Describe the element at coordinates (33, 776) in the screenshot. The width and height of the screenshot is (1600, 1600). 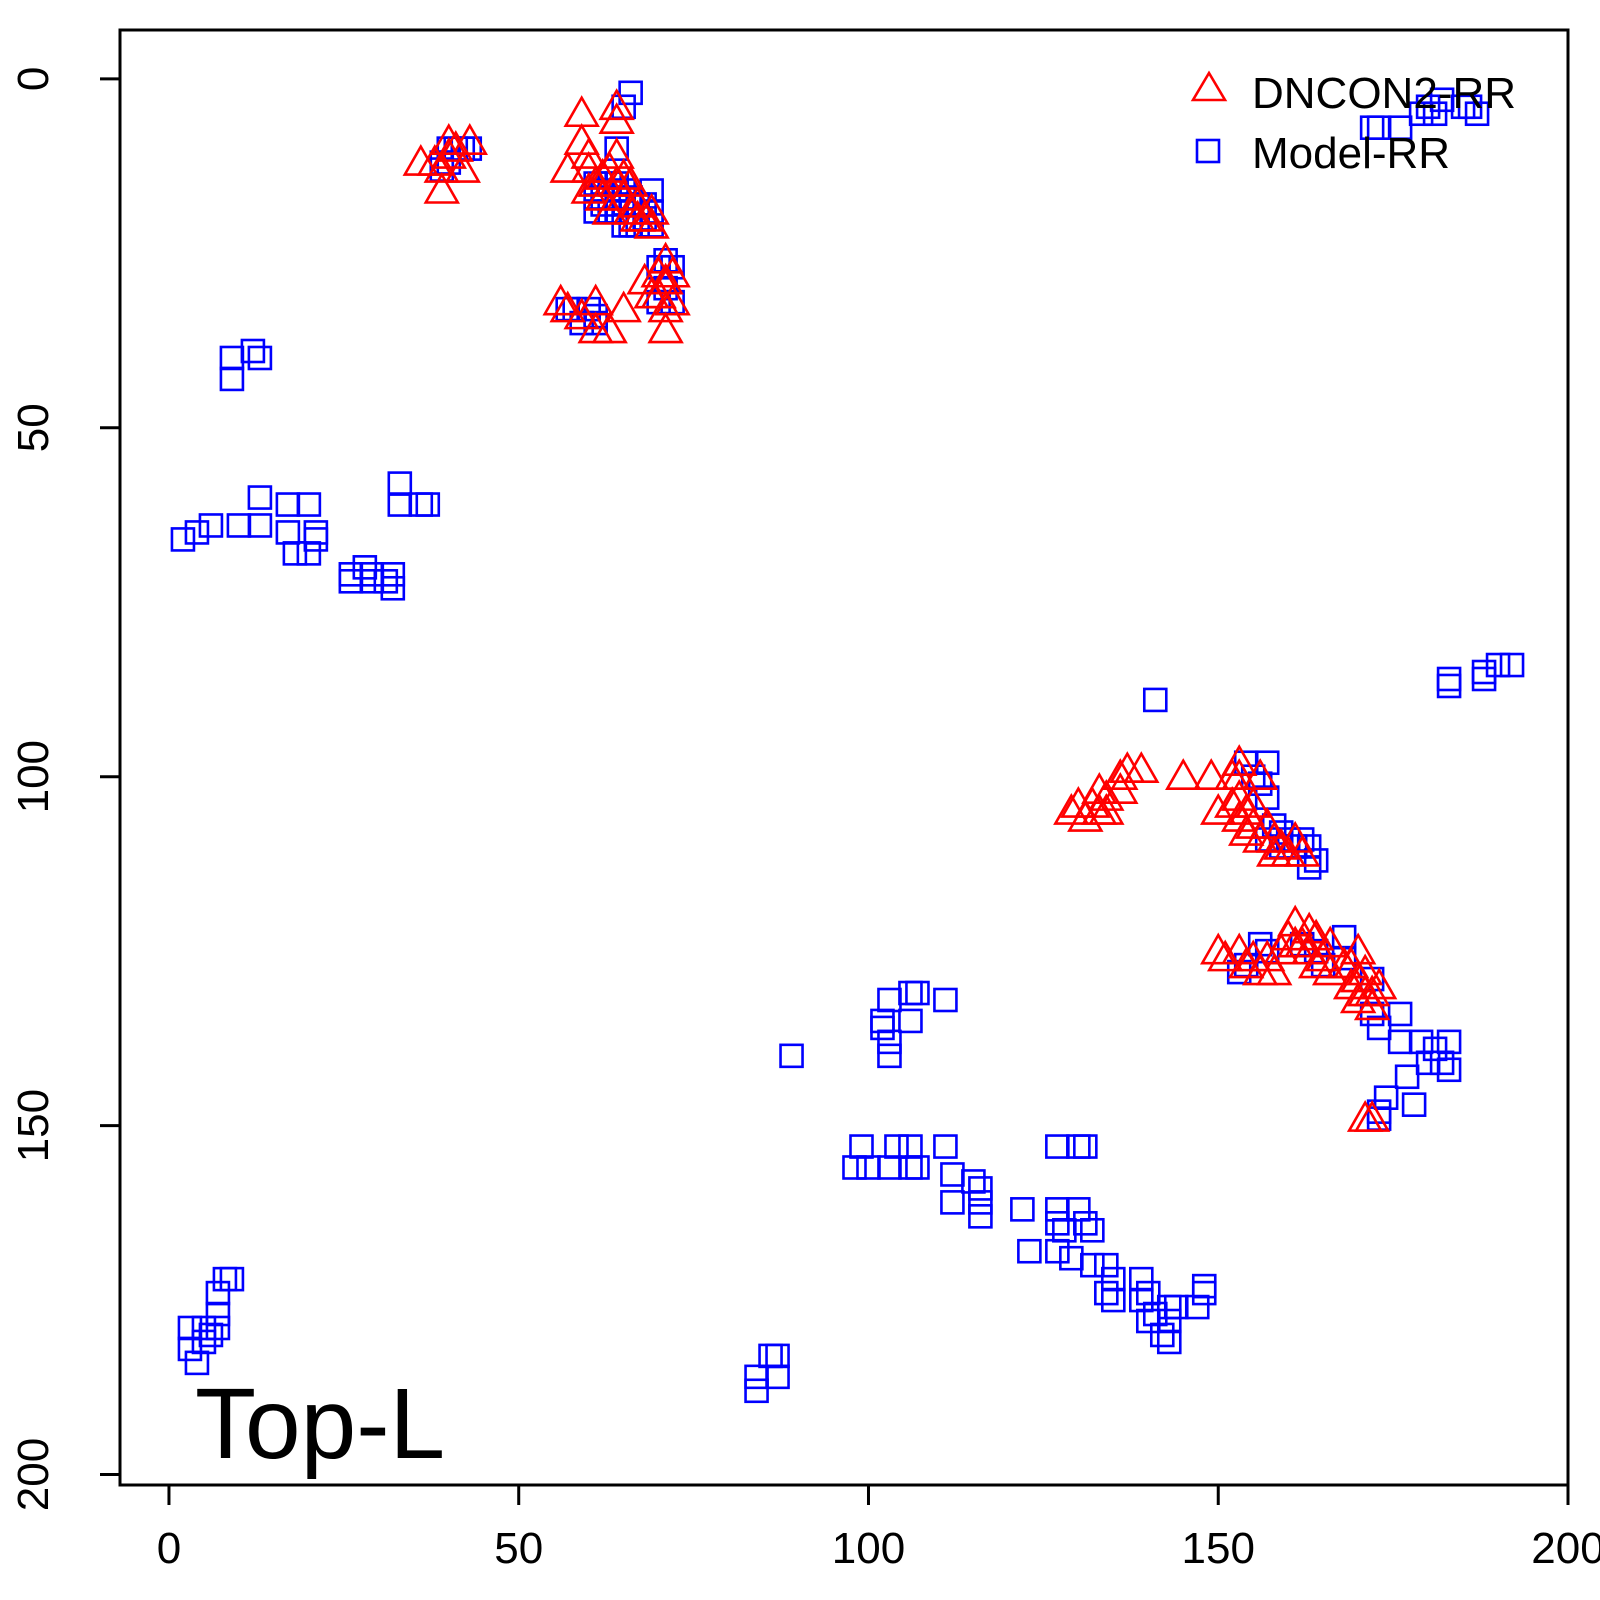
I see `y-tick-label: 100` at that location.